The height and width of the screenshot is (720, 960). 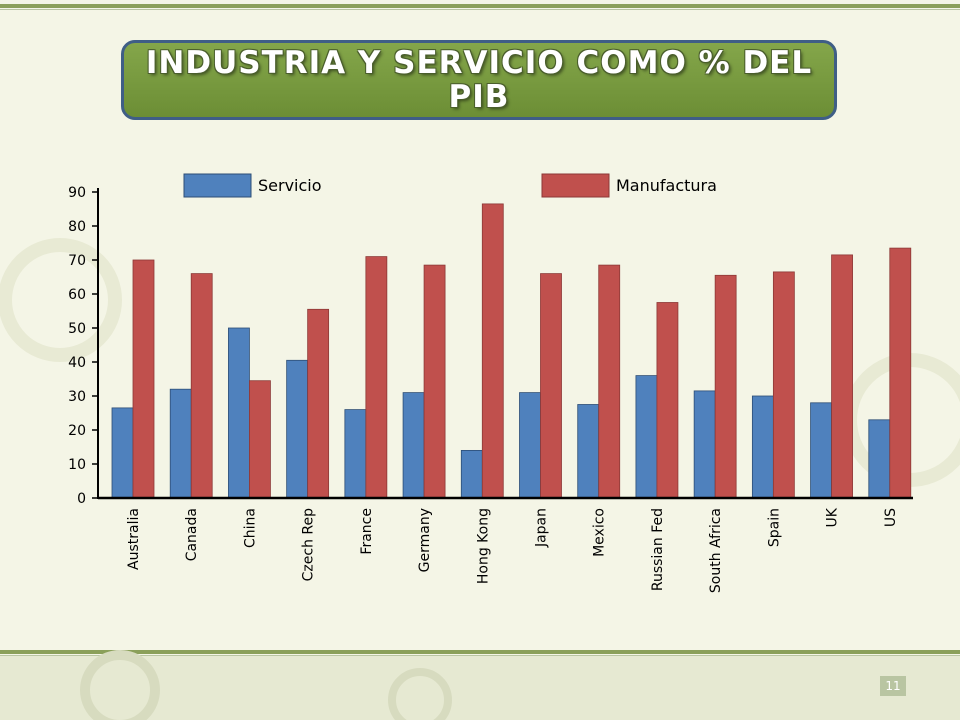 What do you see at coordinates (716, 550) in the screenshot?
I see `x-category-label: South Africa` at bounding box center [716, 550].